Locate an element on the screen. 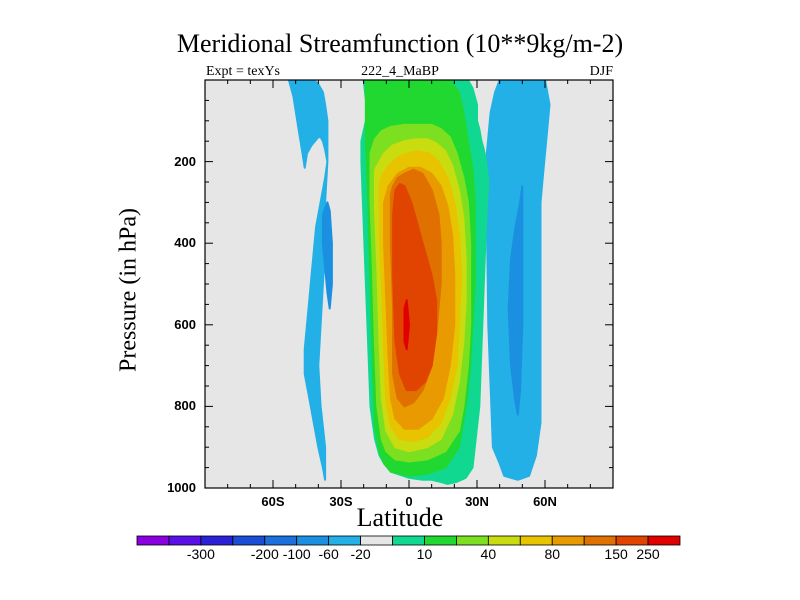  x-tick-label: 30S is located at coordinates (341, 501).